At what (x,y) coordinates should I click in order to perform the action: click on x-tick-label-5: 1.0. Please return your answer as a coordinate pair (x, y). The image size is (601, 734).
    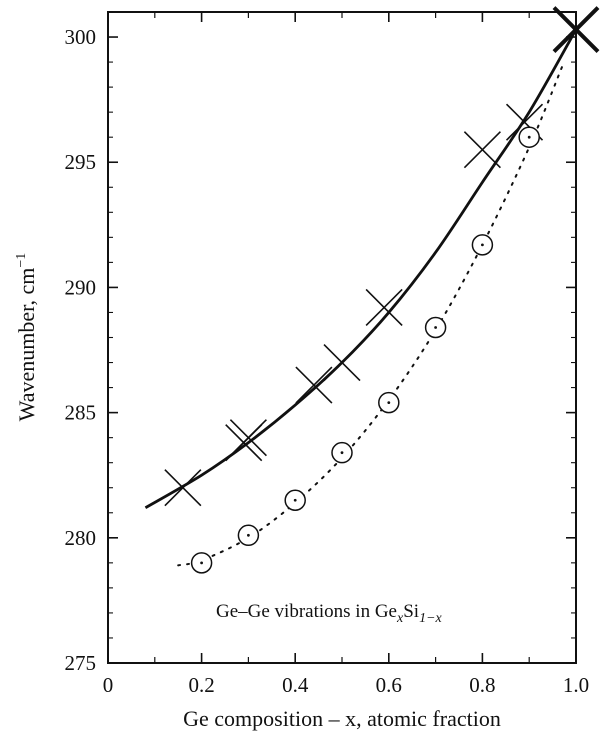
    Looking at the image, I should click on (576, 685).